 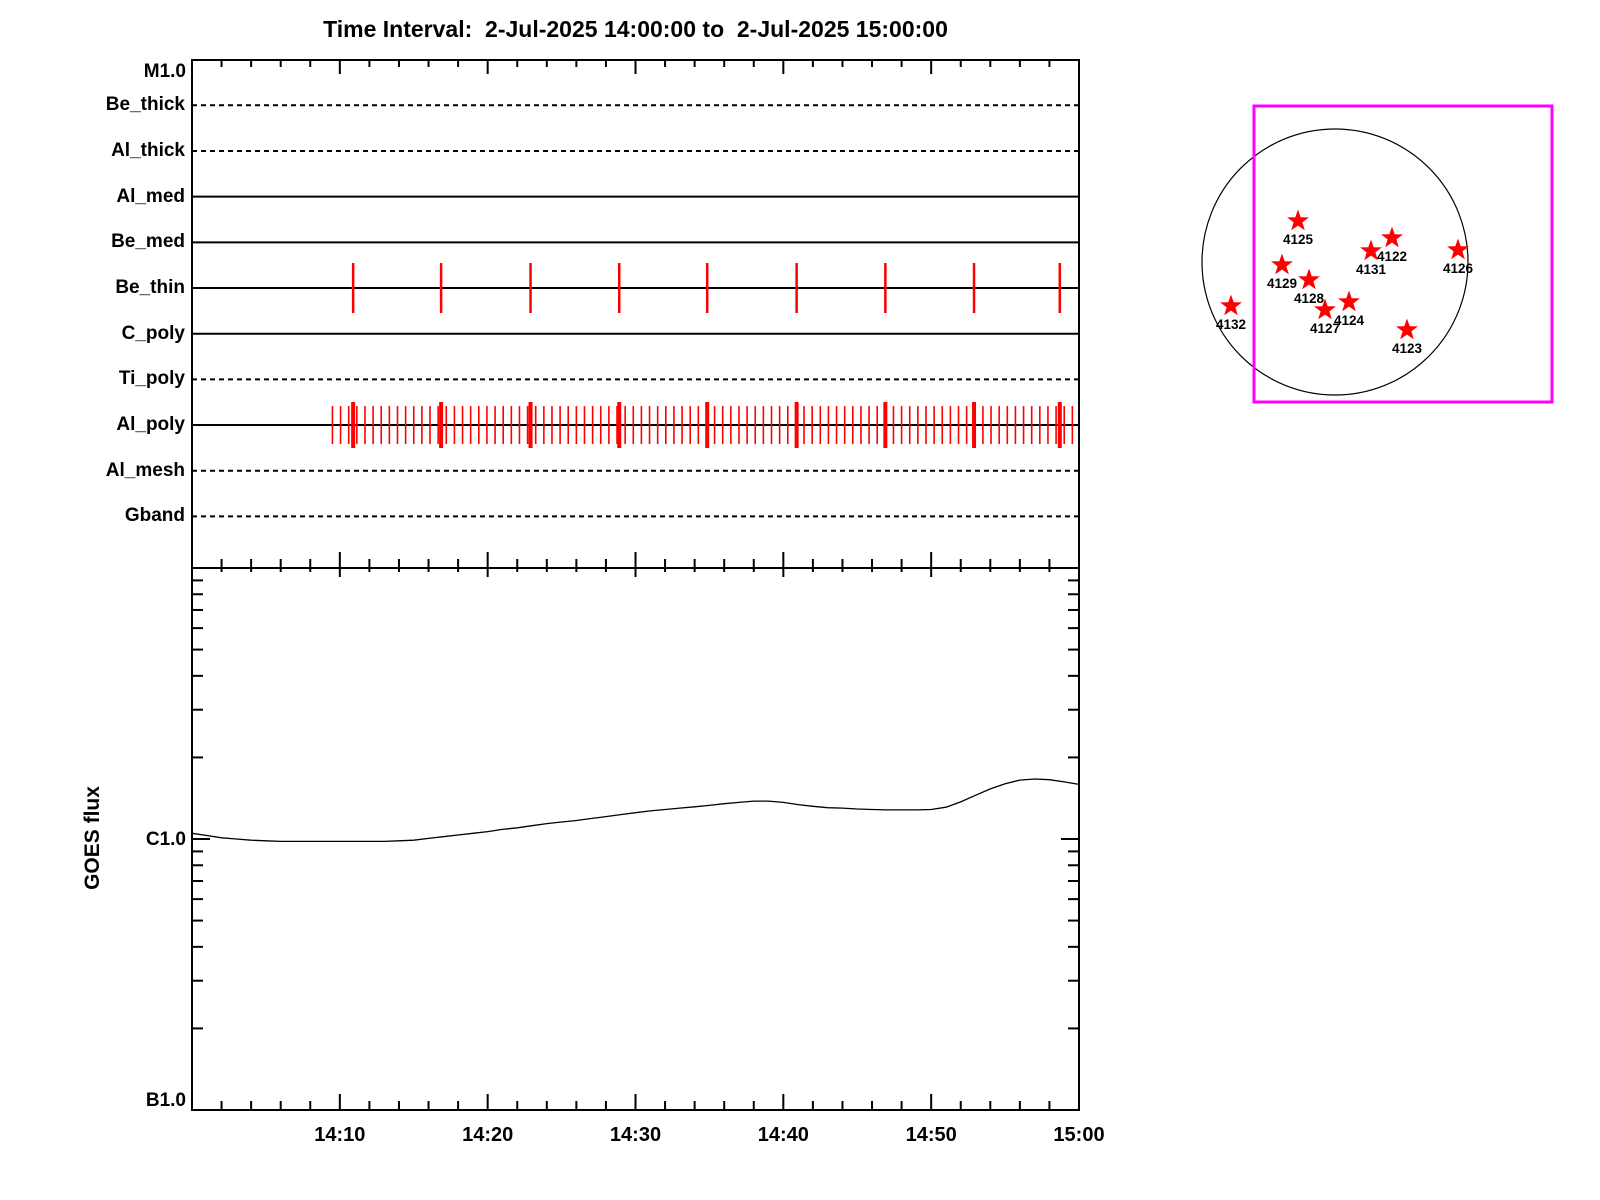 I want to click on channel-label-be_thick: Be_thick, so click(x=145, y=105).